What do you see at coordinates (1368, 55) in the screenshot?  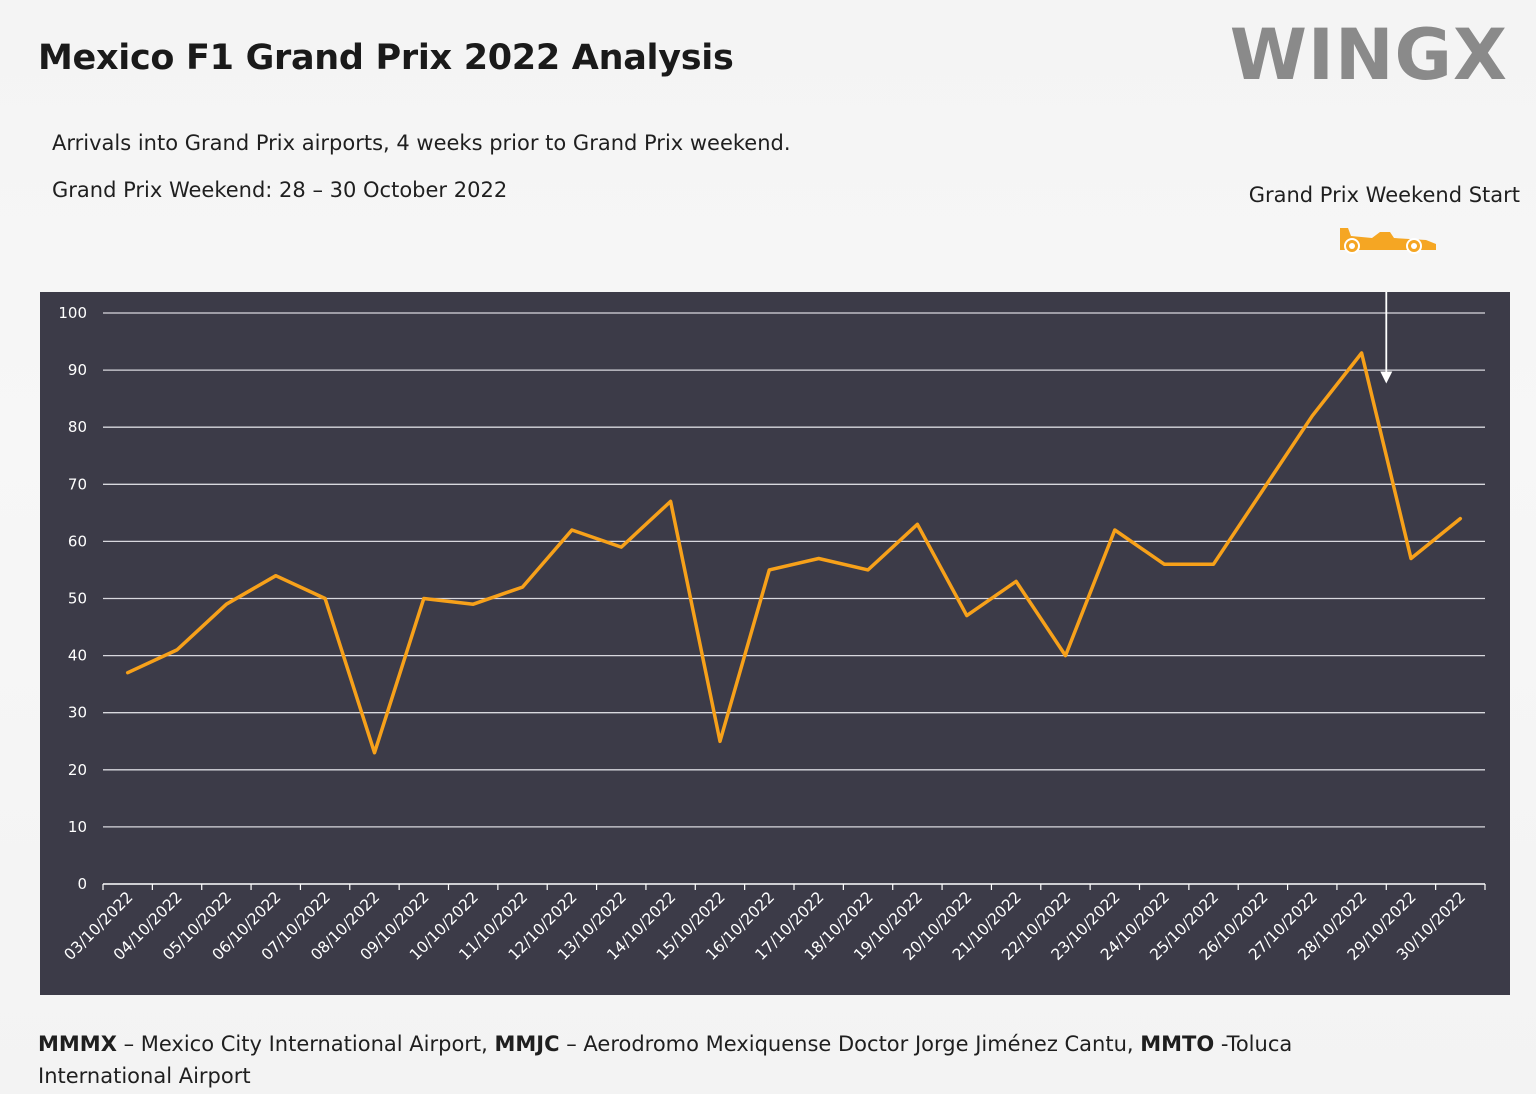 I see `brand-logo: WINGX` at bounding box center [1368, 55].